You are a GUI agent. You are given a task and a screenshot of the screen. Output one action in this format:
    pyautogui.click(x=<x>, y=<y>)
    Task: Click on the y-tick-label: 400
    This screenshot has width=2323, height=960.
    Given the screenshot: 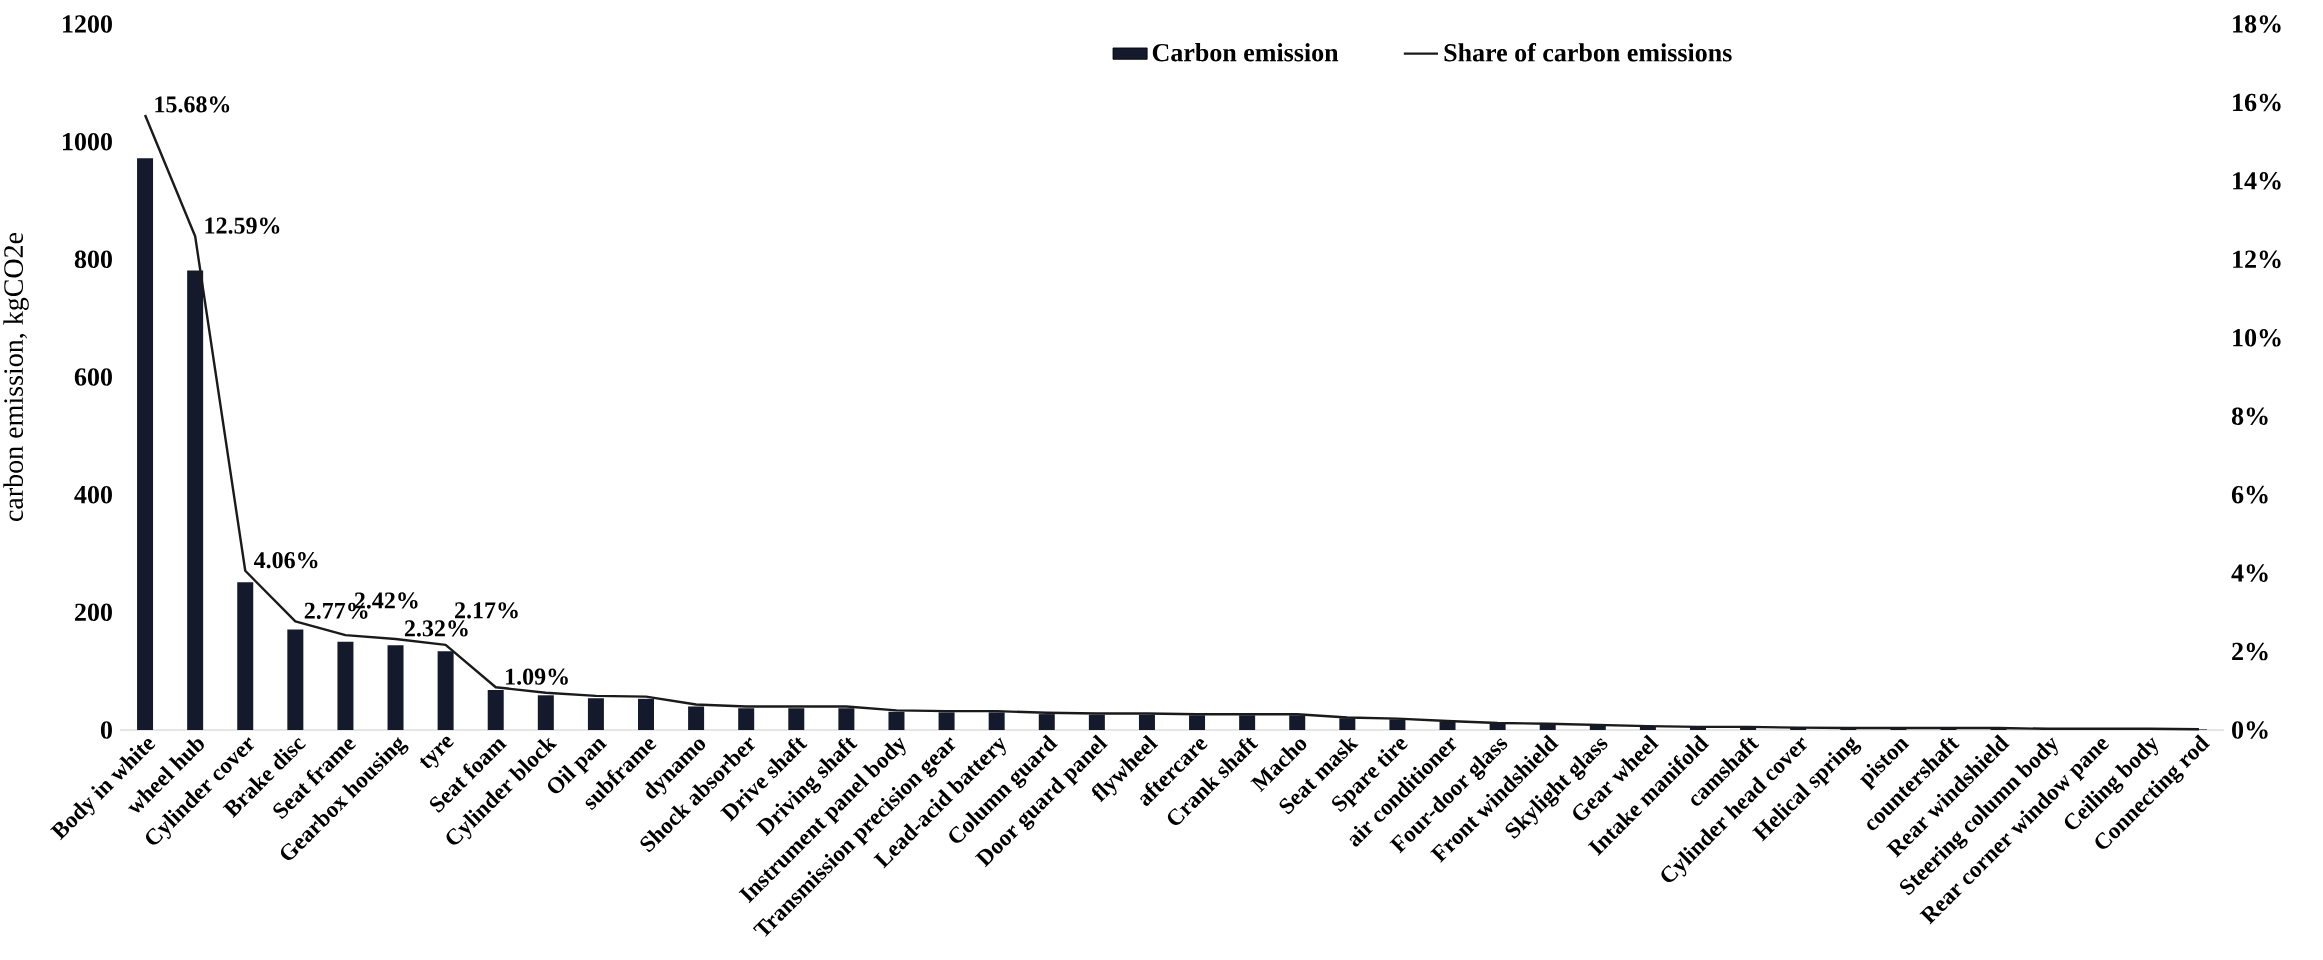 What is the action you would take?
    pyautogui.click(x=93, y=494)
    